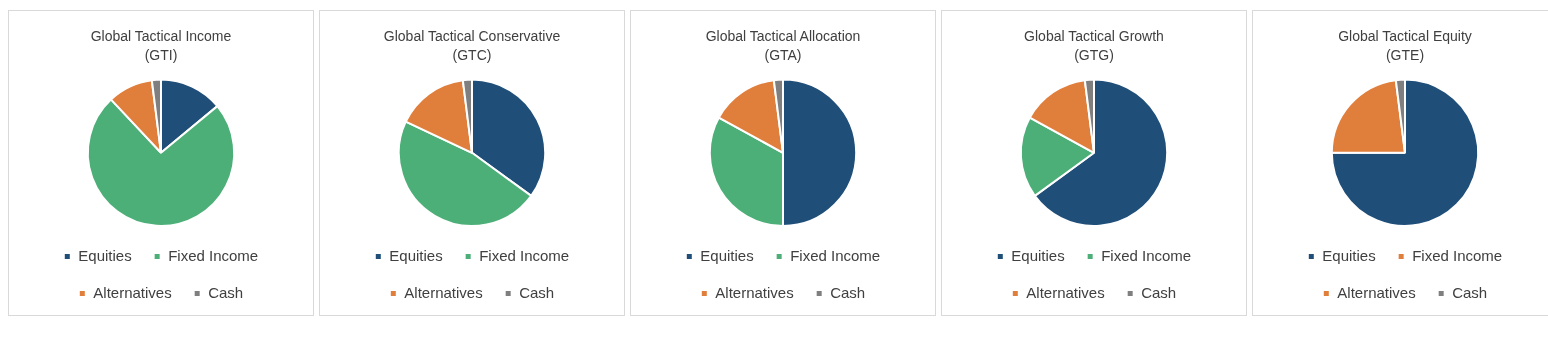 The width and height of the screenshot is (1548, 338). Describe the element at coordinates (1094, 55) in the screenshot. I see `chart-subtitle: (GTG)` at that location.